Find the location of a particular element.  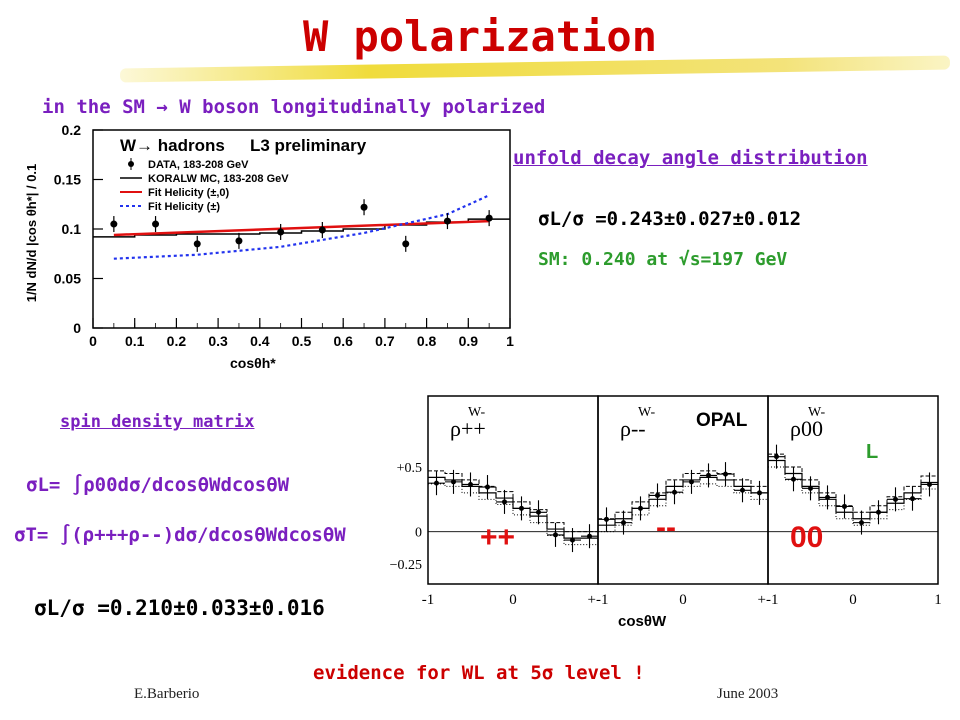

panel-frame is located at coordinates (853, 490).